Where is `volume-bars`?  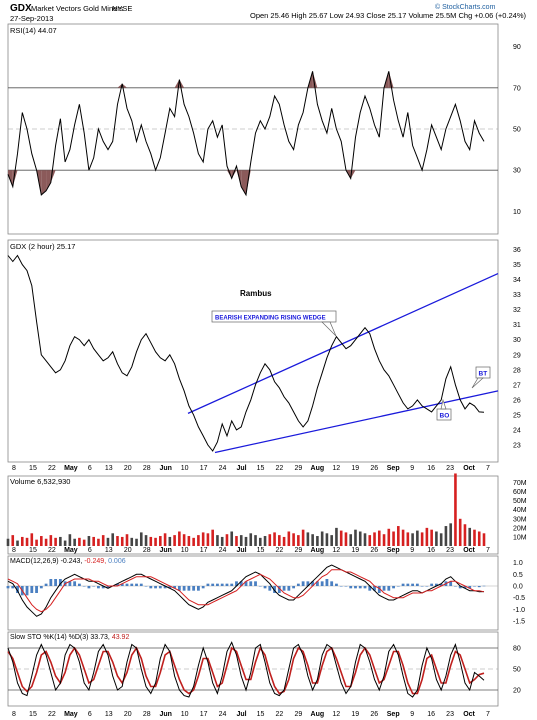 volume-bars is located at coordinates (246, 509).